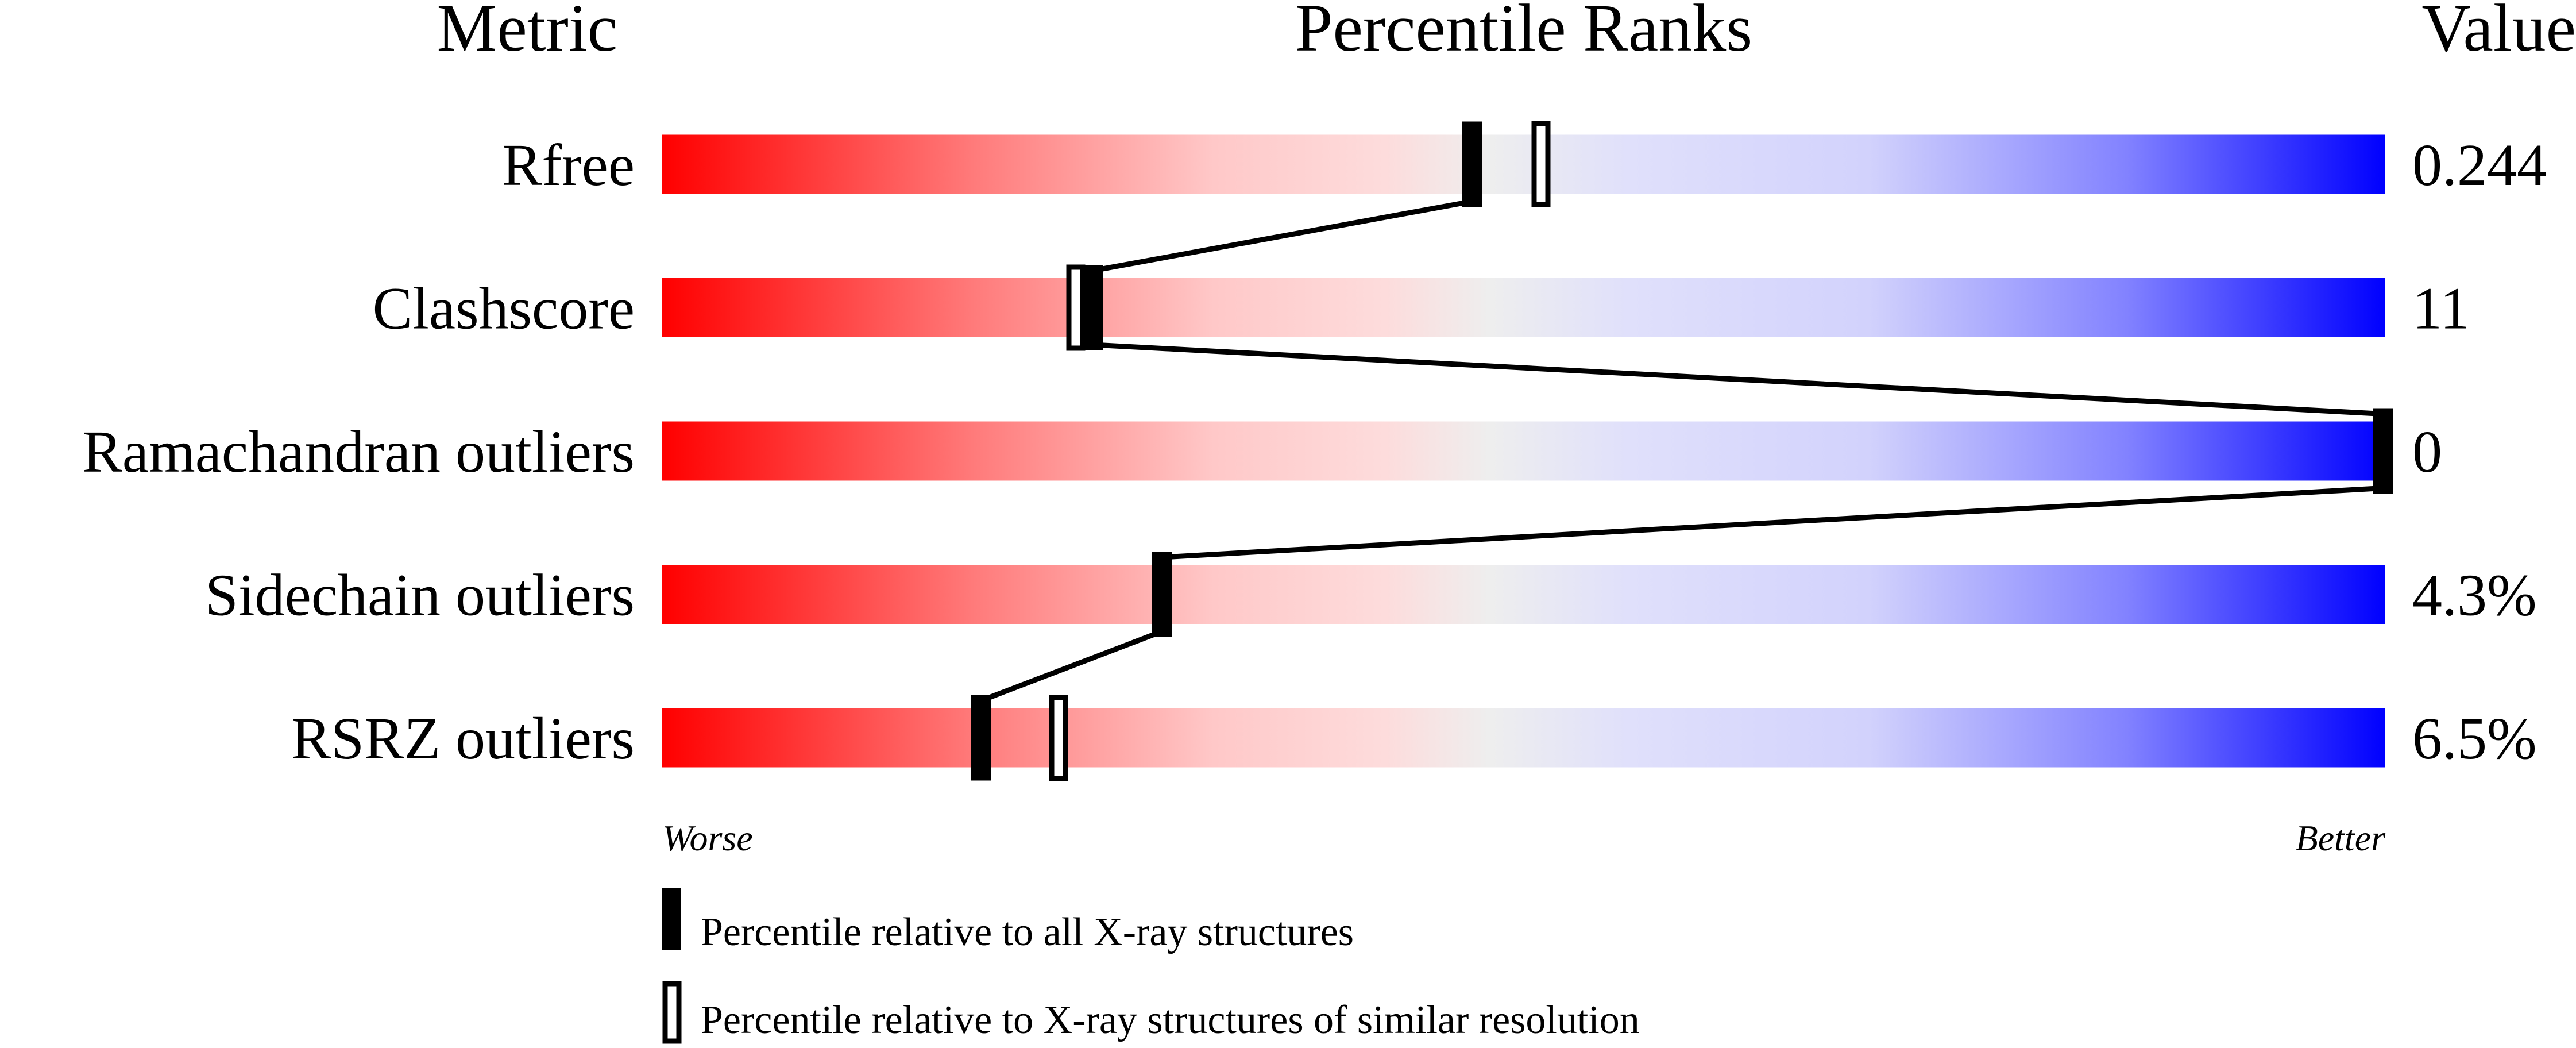  I want to click on metric-row: Rfree 0.244, so click(1524, 164).